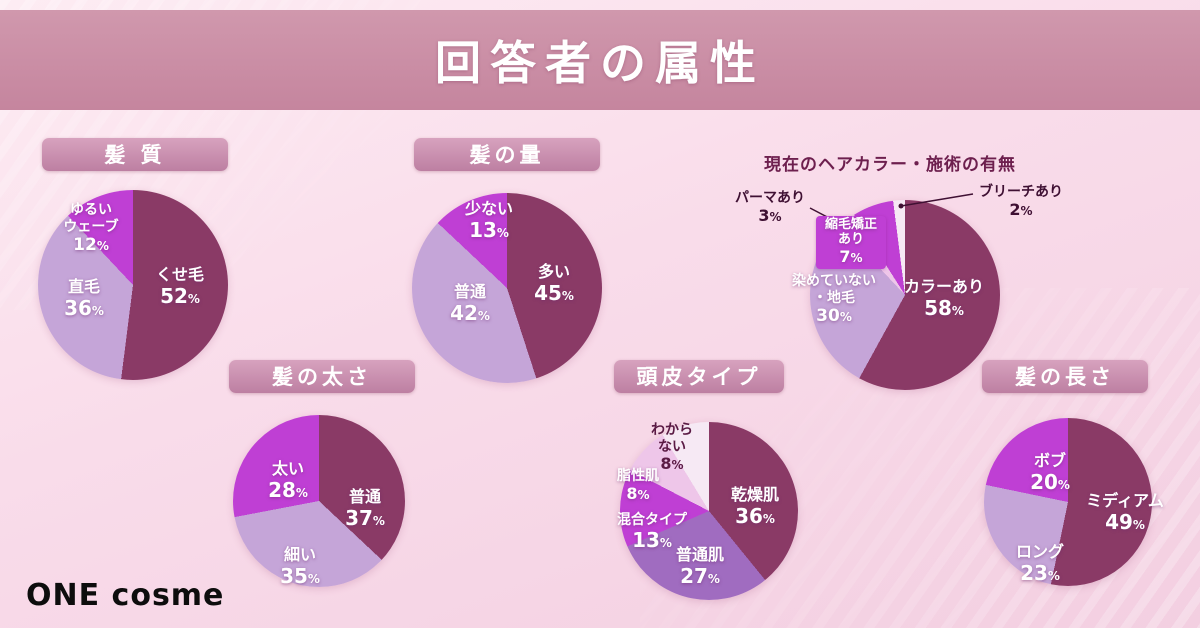 This screenshot has height=628, width=1200. Describe the element at coordinates (709, 511) in the screenshot. I see `pie-scalp-type` at that location.